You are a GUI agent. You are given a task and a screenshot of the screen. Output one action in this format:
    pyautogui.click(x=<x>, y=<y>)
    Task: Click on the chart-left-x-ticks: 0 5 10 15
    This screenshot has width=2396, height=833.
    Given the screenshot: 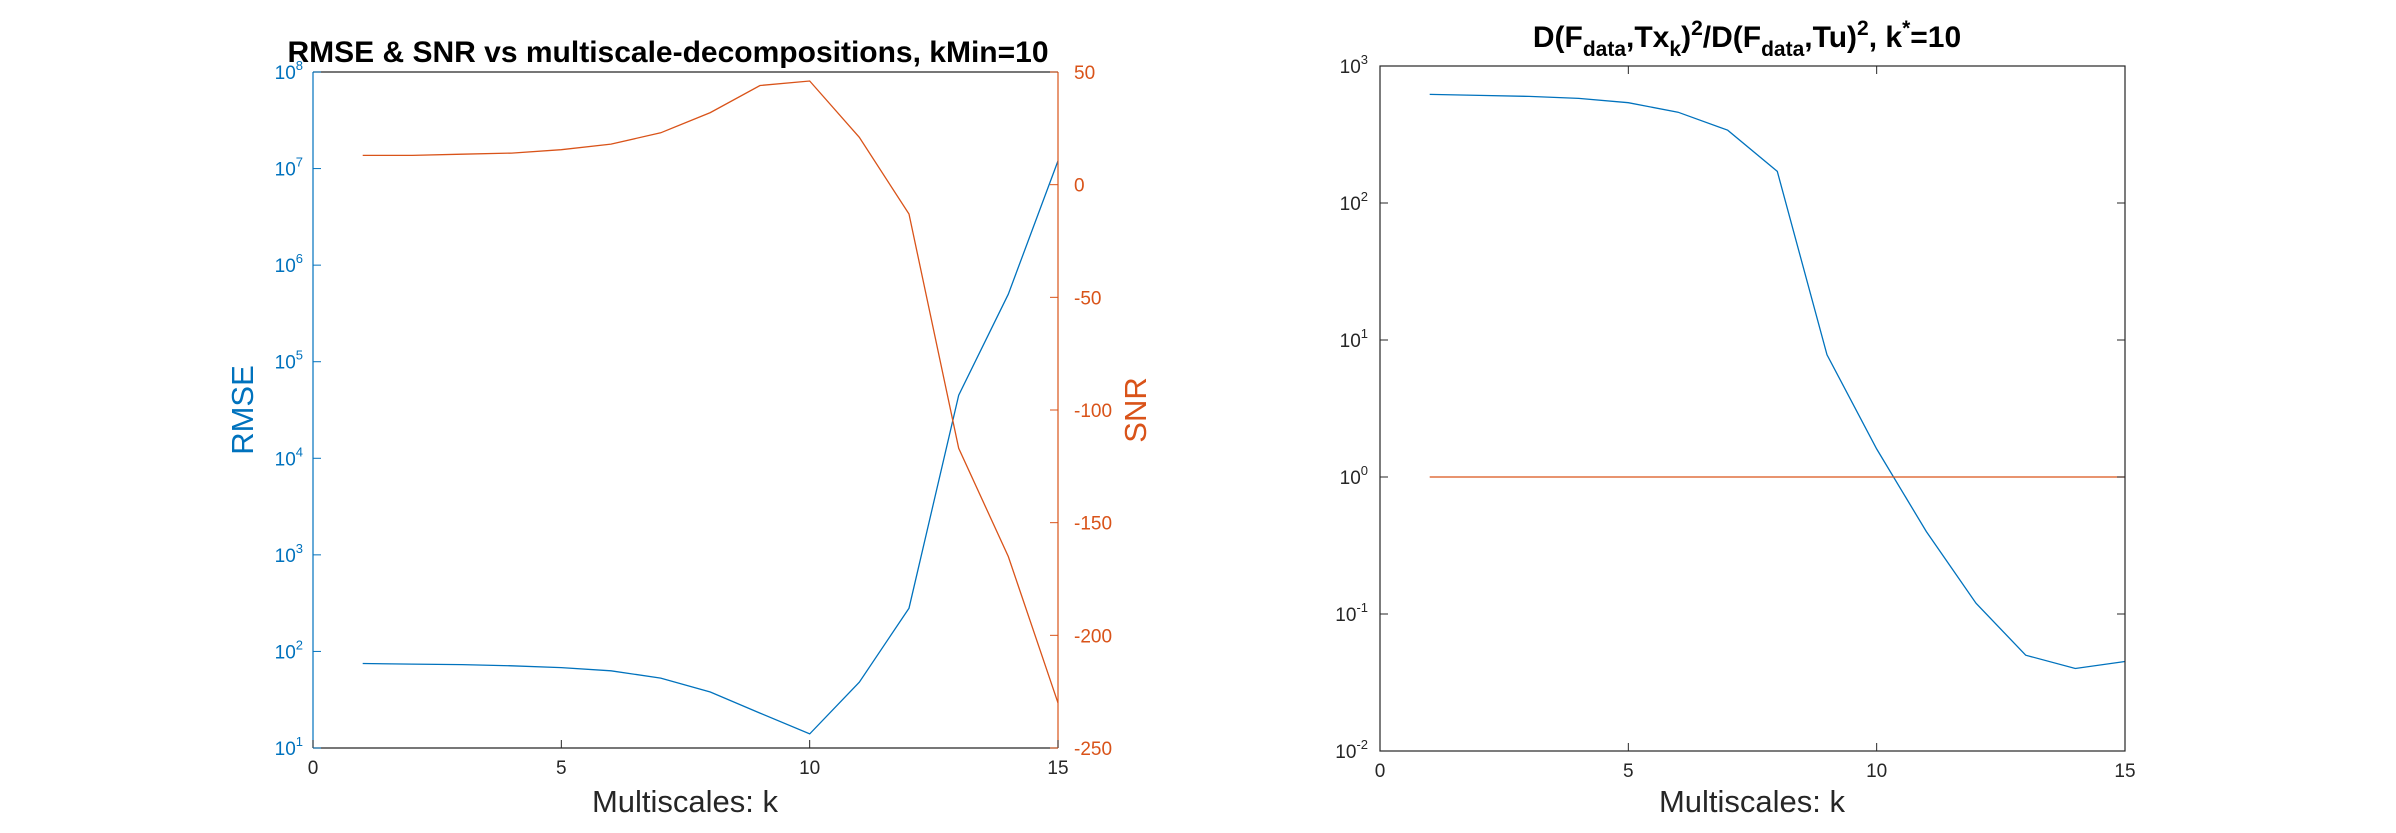 What is the action you would take?
    pyautogui.click(x=688, y=759)
    